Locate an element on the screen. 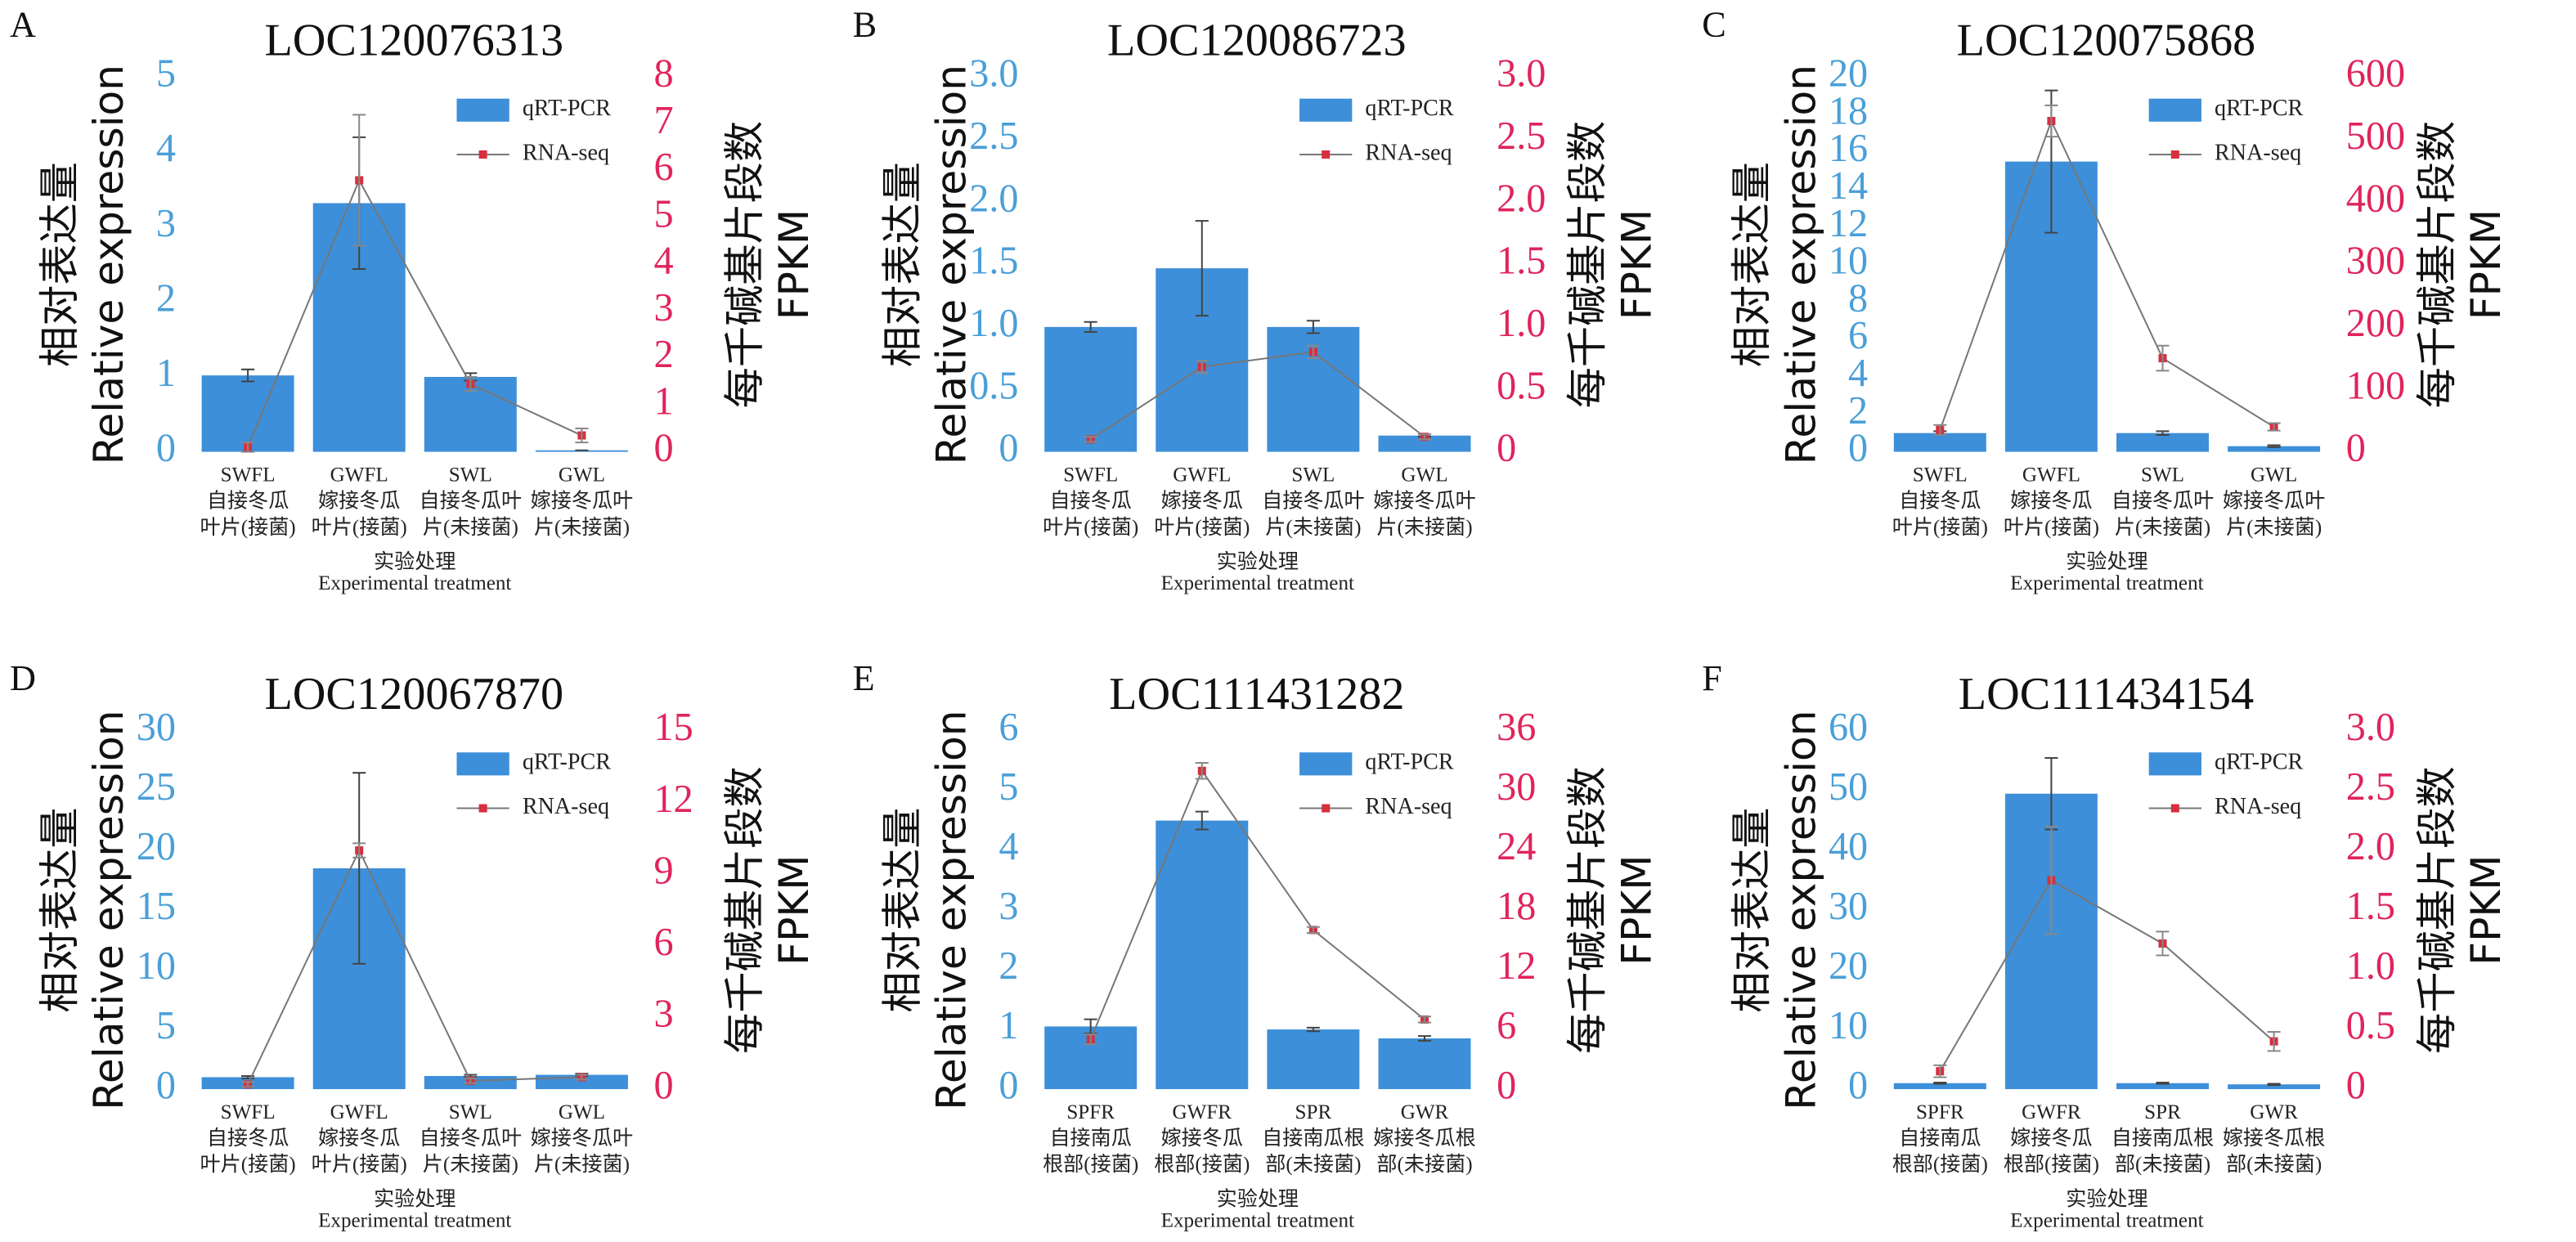 This screenshot has width=2576, height=1242. y2-tick-label: 1 is located at coordinates (664, 401).